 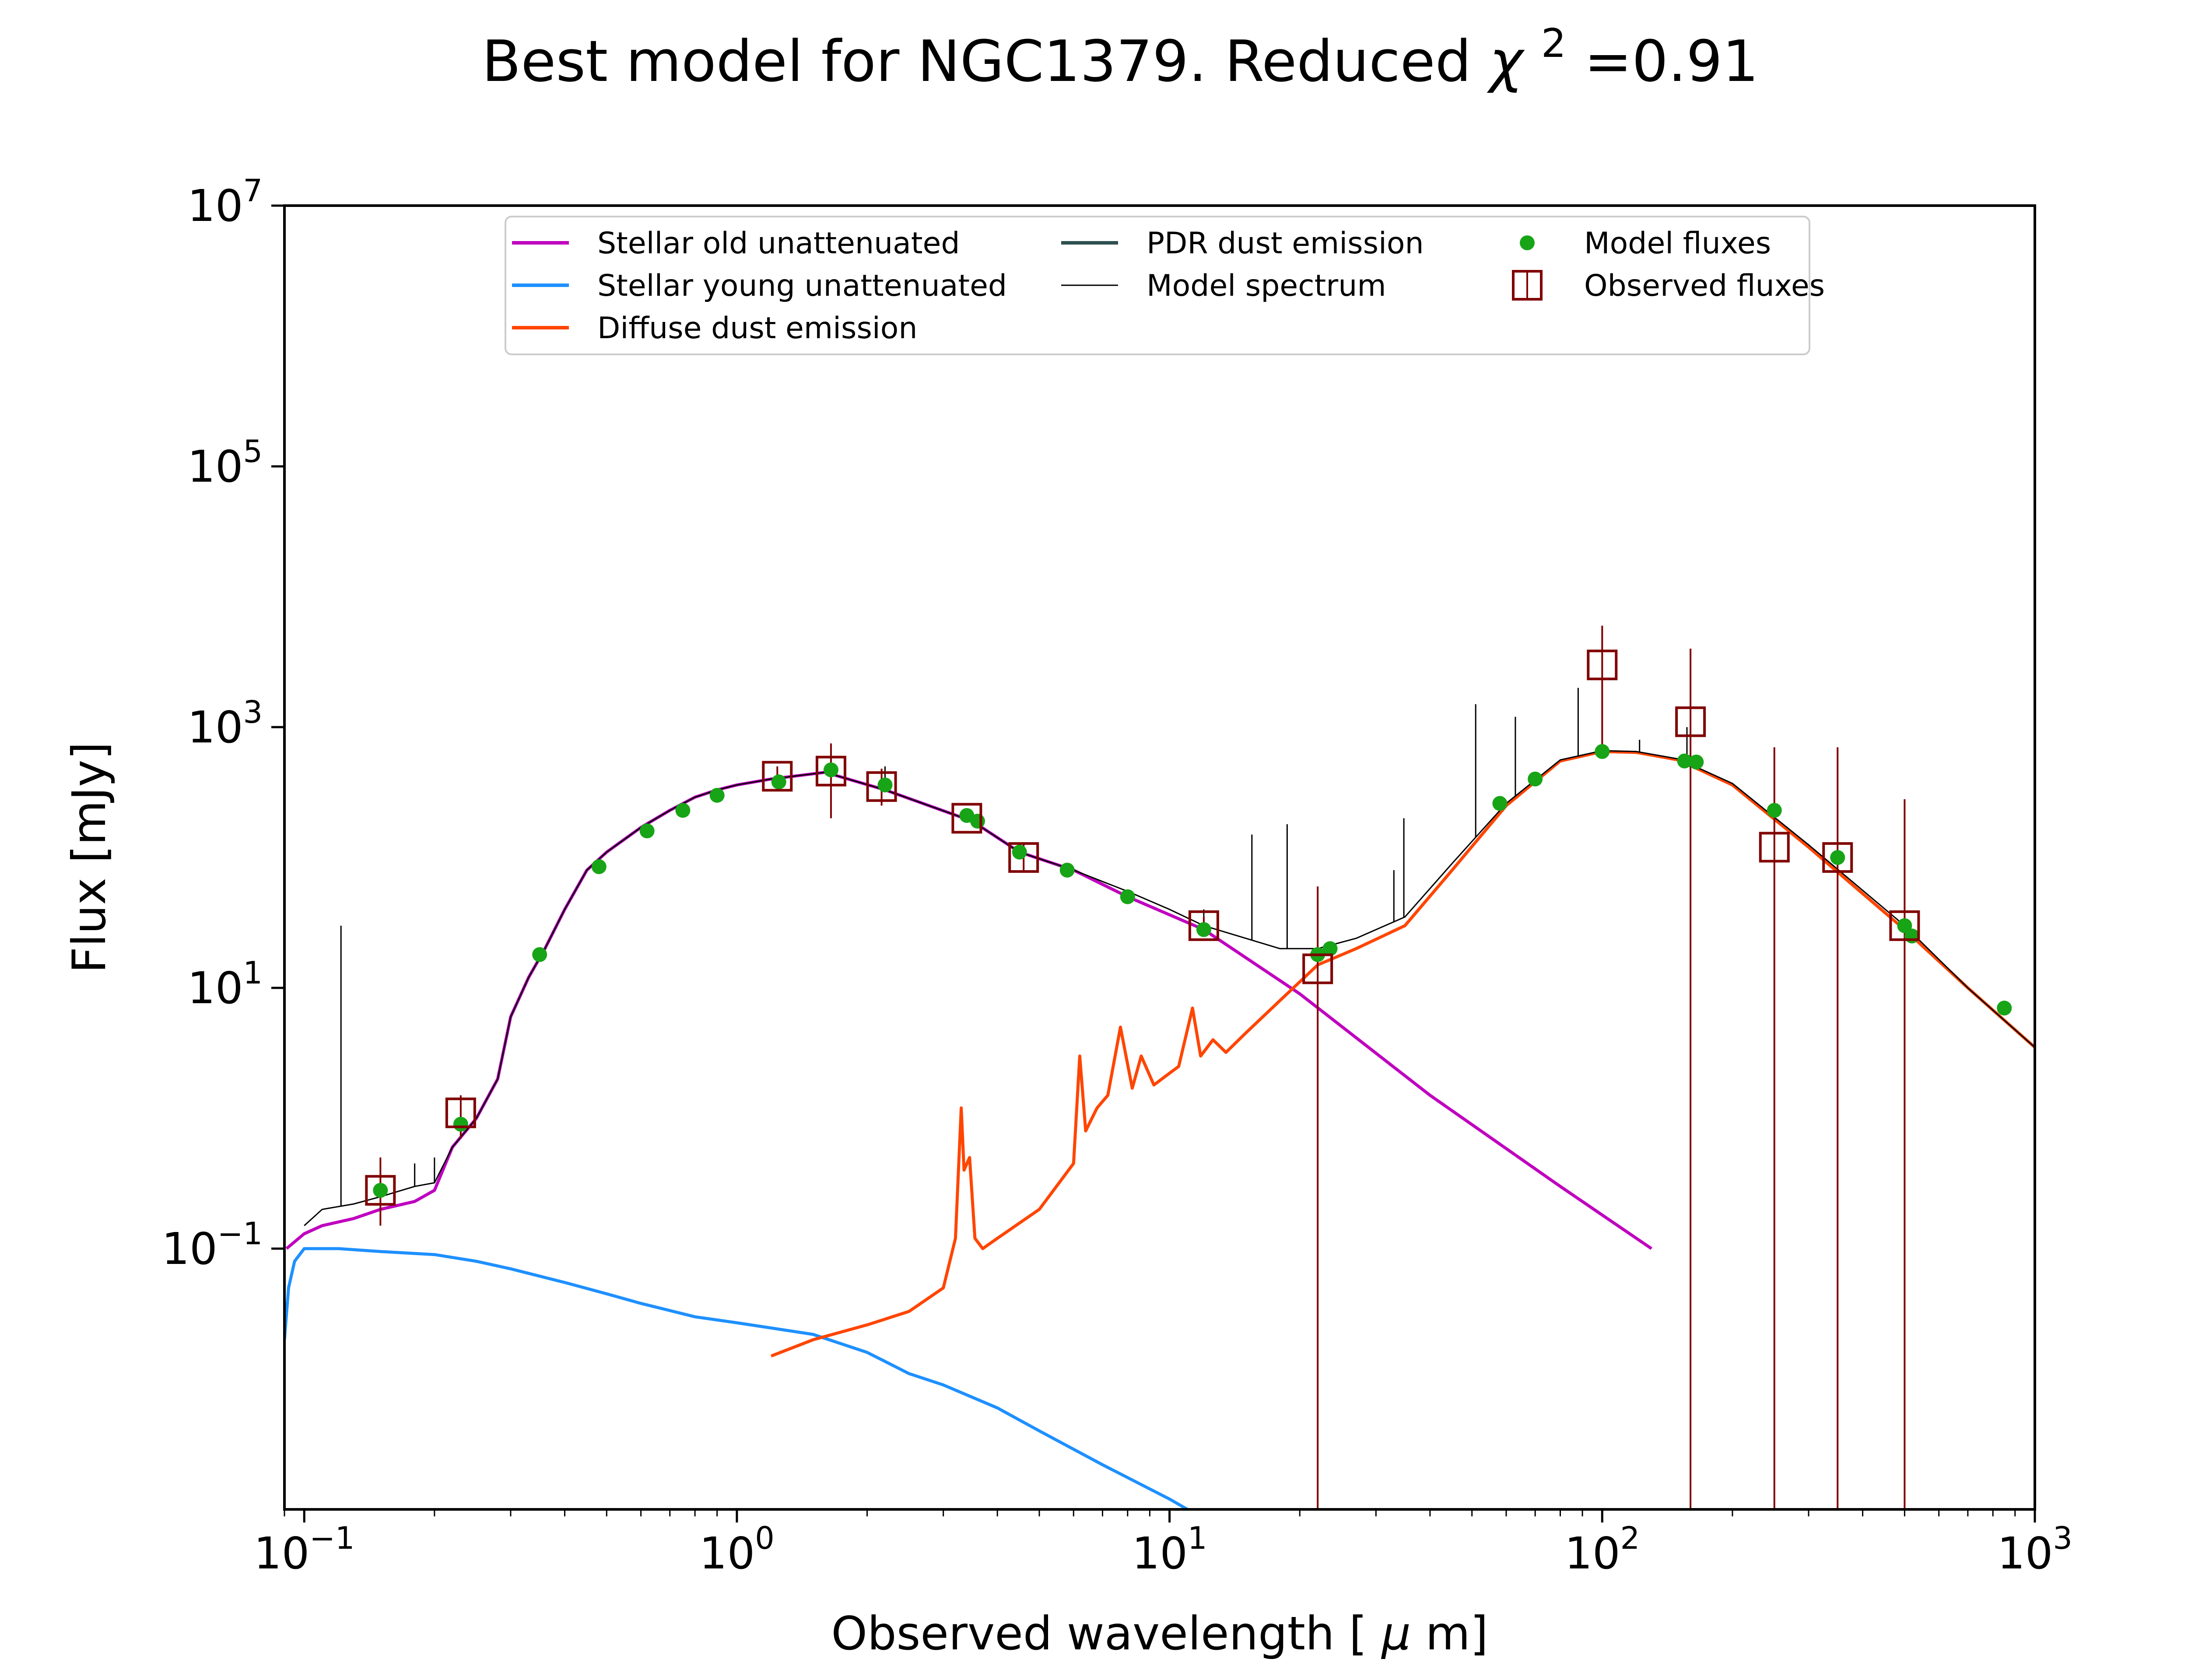 What do you see at coordinates (1266, 286) in the screenshot?
I see `legend-label: Model spectrum` at bounding box center [1266, 286].